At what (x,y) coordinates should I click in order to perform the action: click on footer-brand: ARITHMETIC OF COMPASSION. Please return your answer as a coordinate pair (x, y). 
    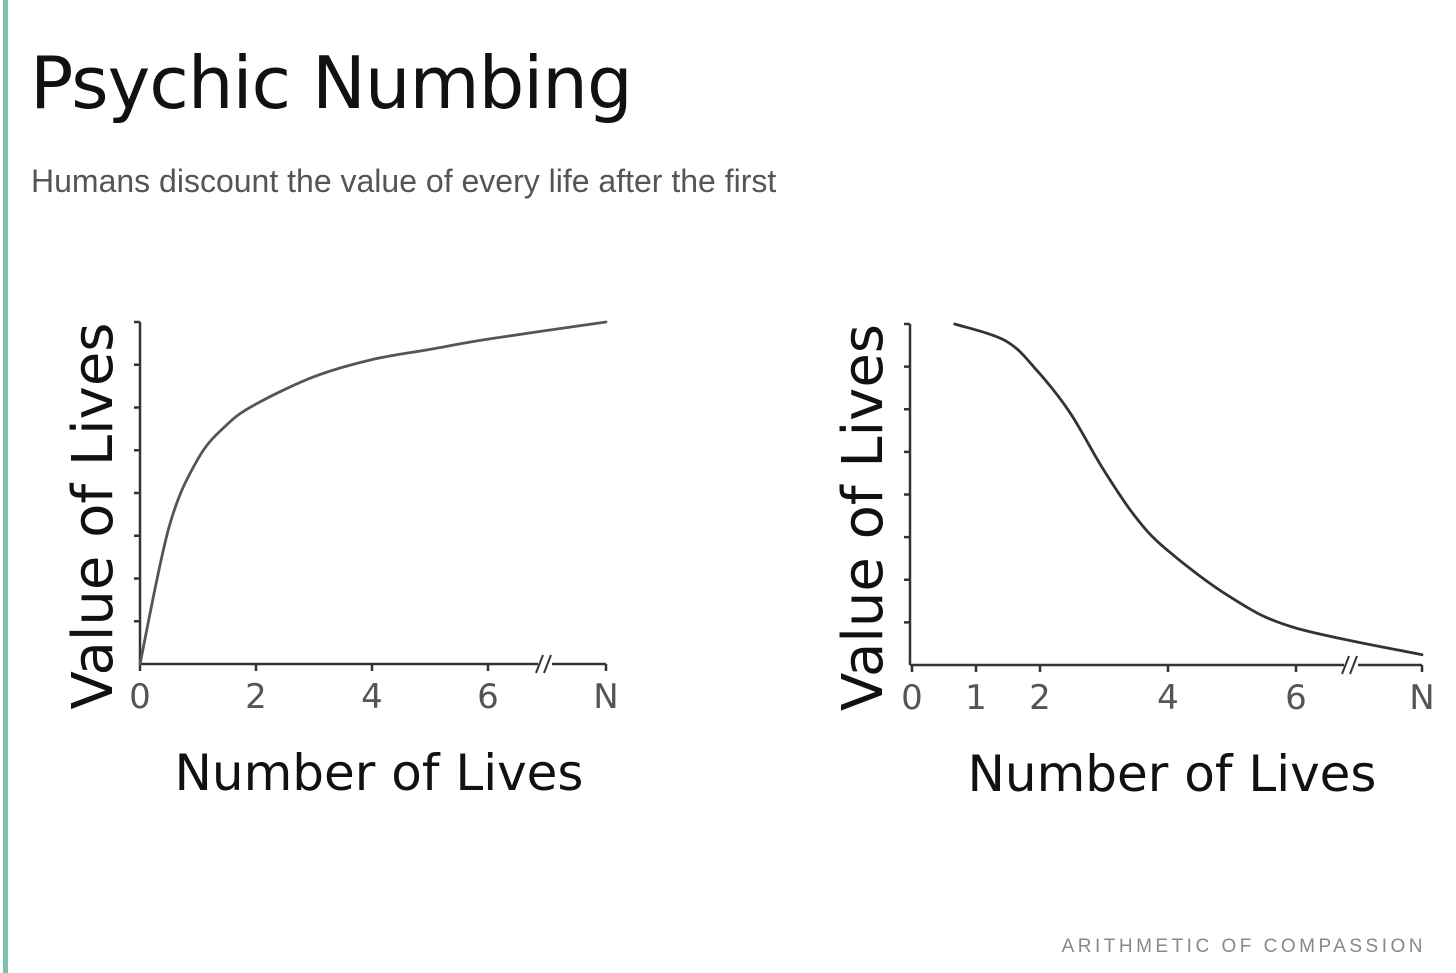
    Looking at the image, I should click on (1243, 946).